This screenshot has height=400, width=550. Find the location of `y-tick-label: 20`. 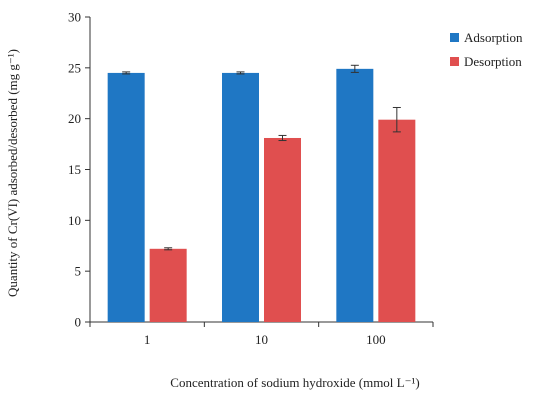

y-tick-label: 20 is located at coordinates (74, 118).